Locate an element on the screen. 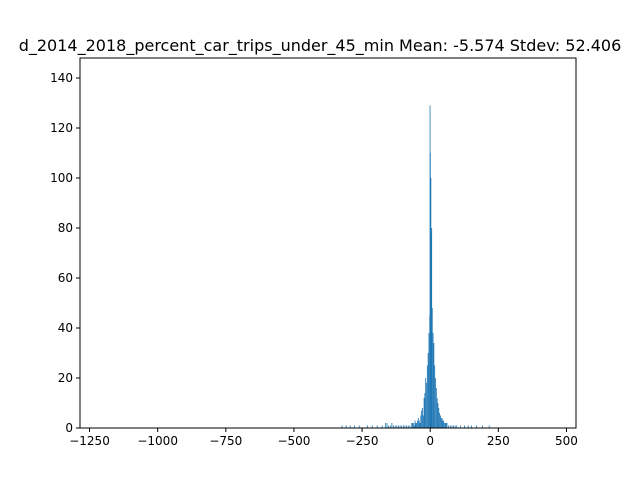  y-axis-ticks: 0 20 40 60 80 100 120 140 is located at coordinates (65, 253).